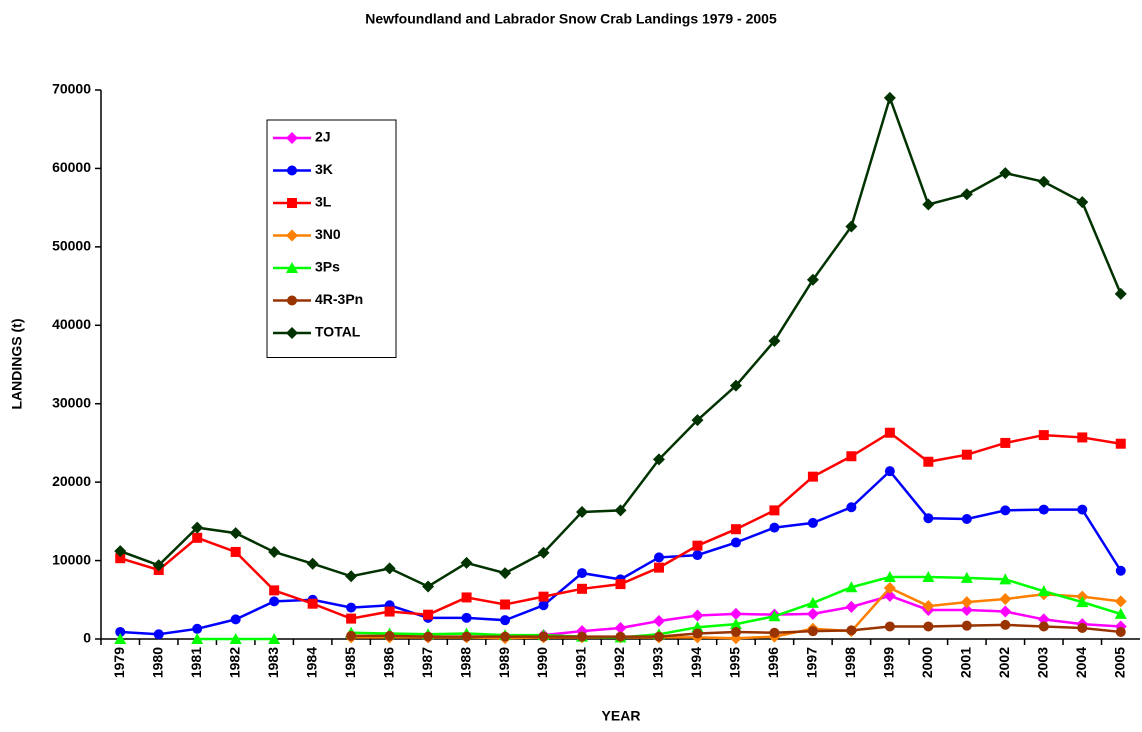  I want to click on y-tick-label: 0, so click(87, 638).